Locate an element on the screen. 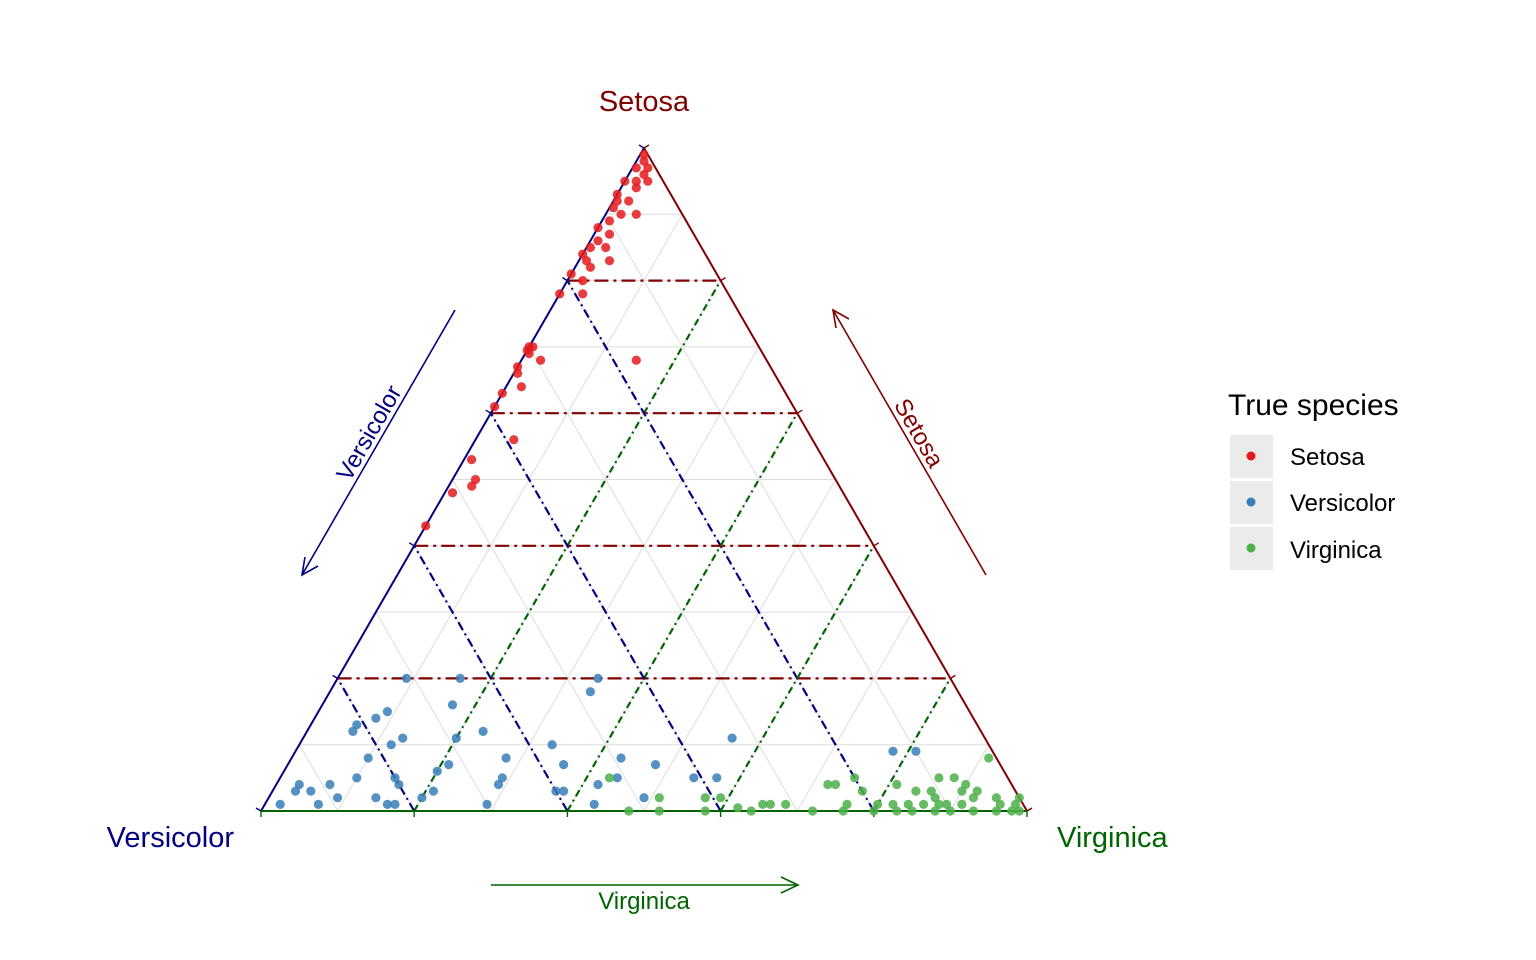 The width and height of the screenshot is (1536, 960). versicolor-boundary-line is located at coordinates (376, 744).